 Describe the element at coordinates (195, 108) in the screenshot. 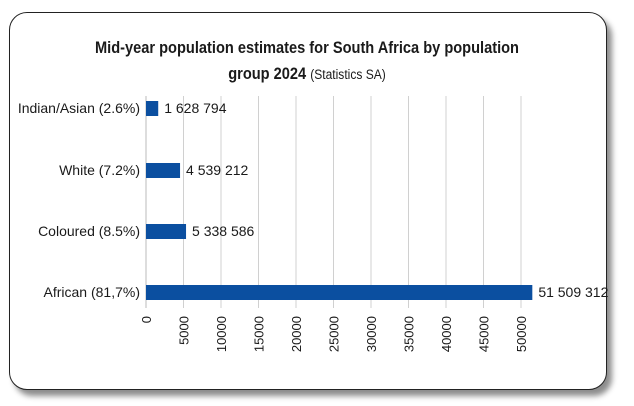

I see `data-label: 1 628 794` at that location.